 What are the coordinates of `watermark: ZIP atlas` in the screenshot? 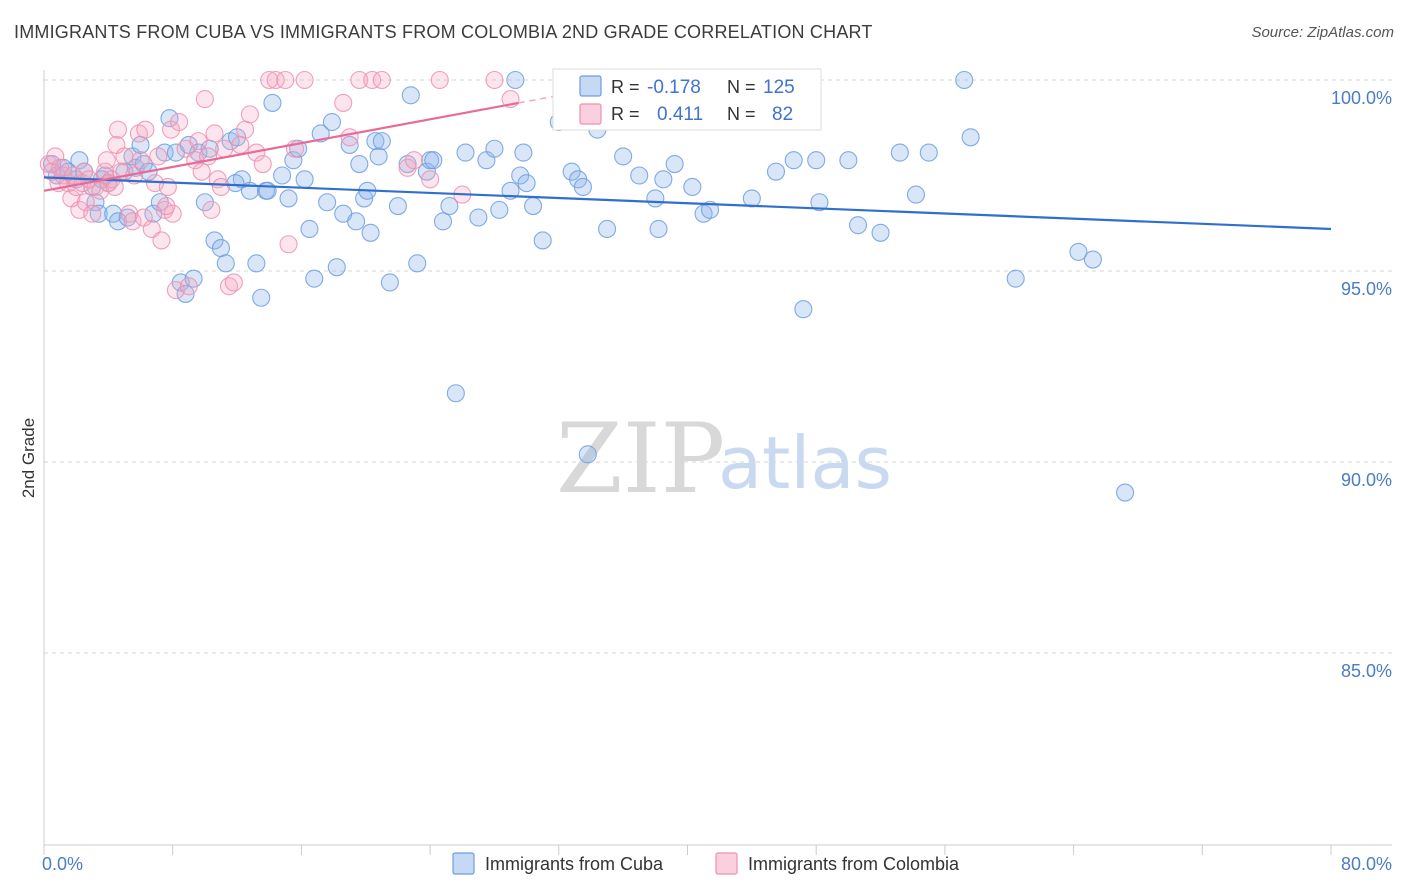 It's located at (724, 459).